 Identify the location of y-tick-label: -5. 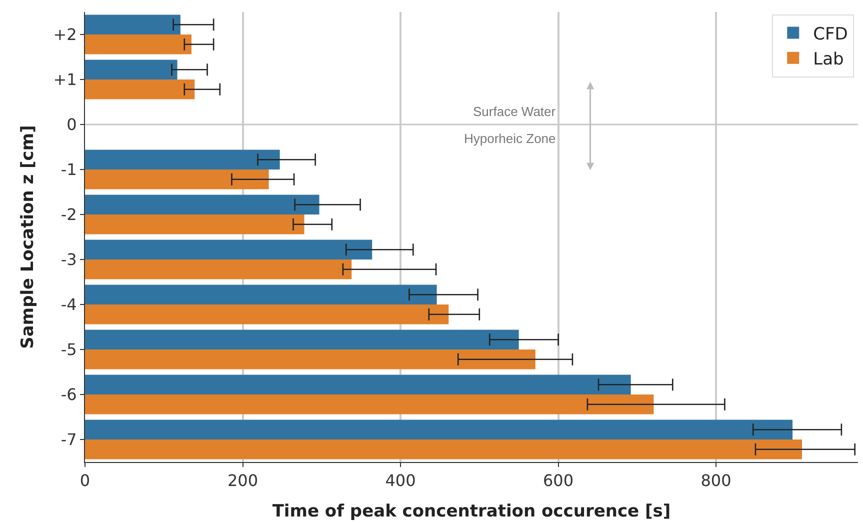
(68, 350).